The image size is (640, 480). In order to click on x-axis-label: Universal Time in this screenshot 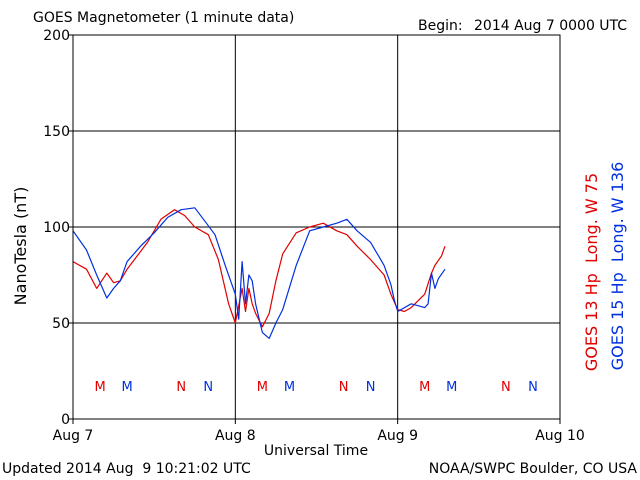, I will do `click(316, 451)`.